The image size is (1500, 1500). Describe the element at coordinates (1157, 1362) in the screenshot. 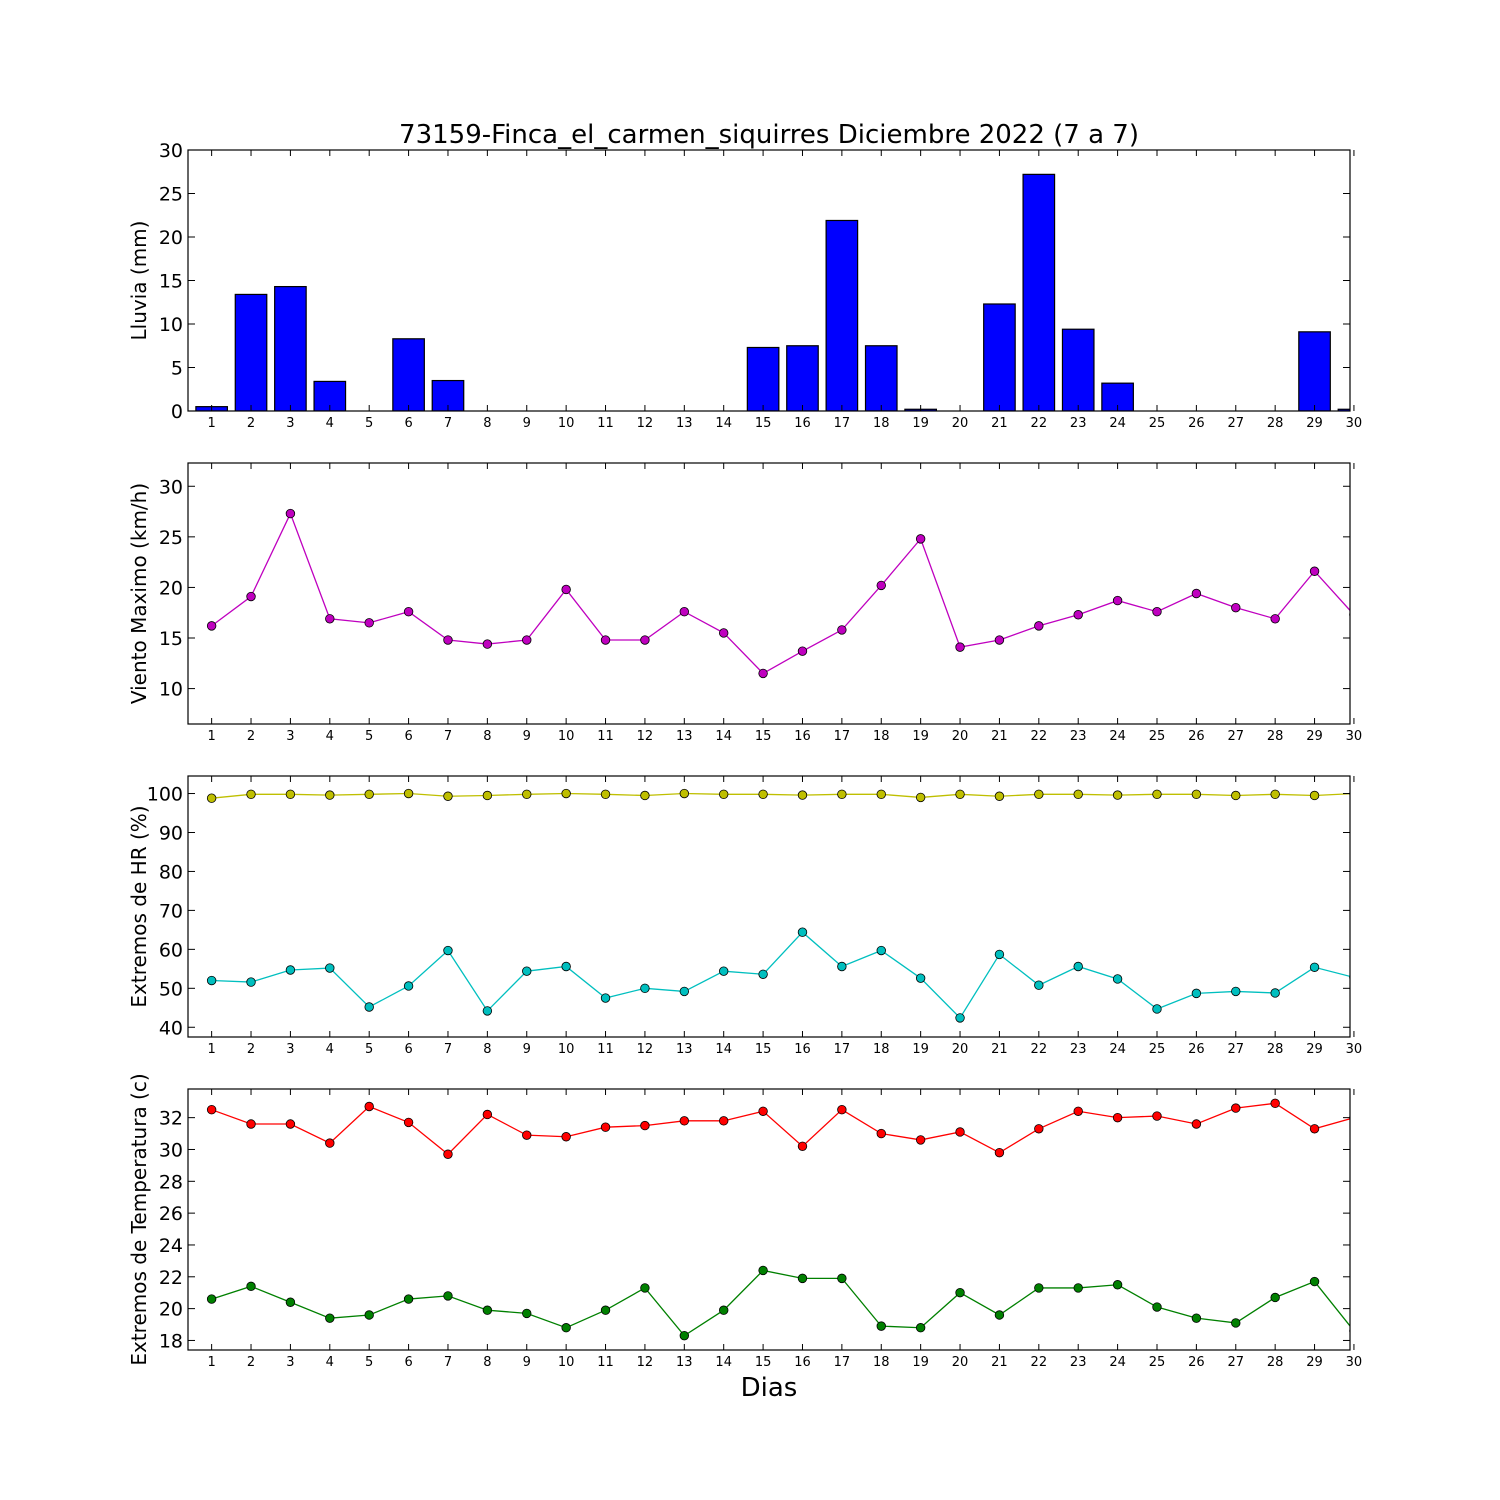

I see `xtick-label: 25` at that location.